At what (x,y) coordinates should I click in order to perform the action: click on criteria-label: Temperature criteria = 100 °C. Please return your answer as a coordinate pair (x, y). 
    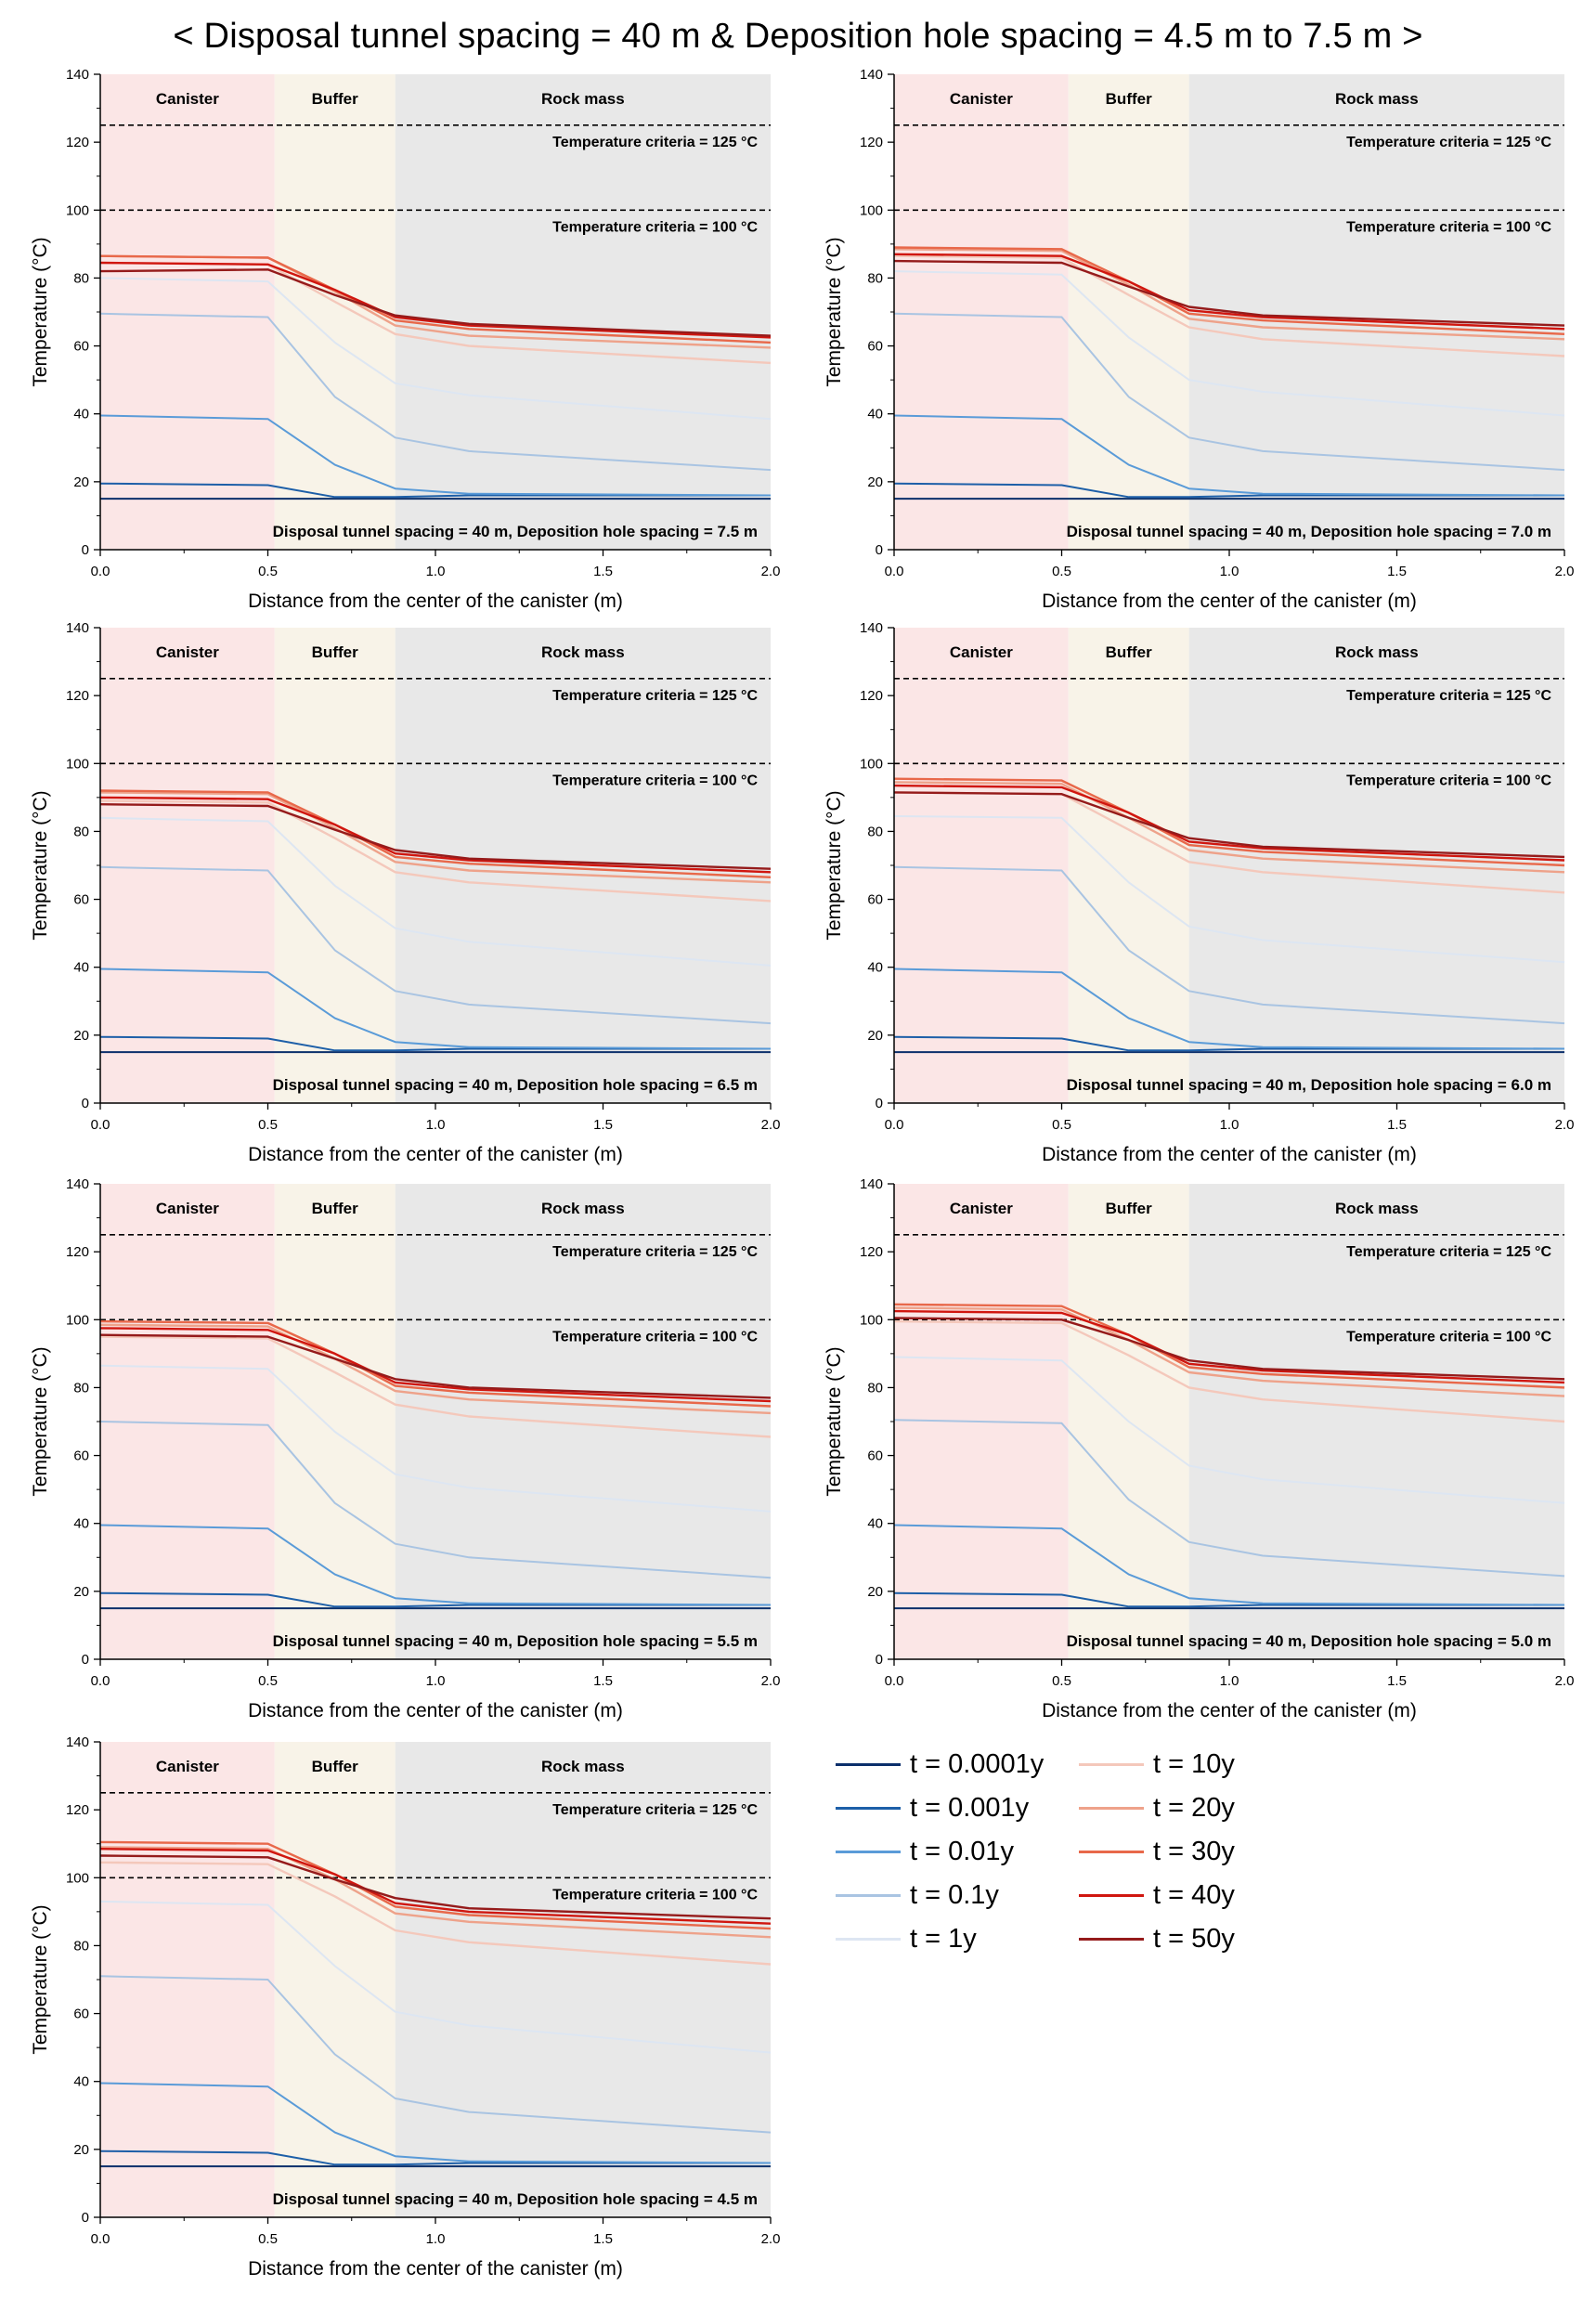
    Looking at the image, I should click on (1449, 1336).